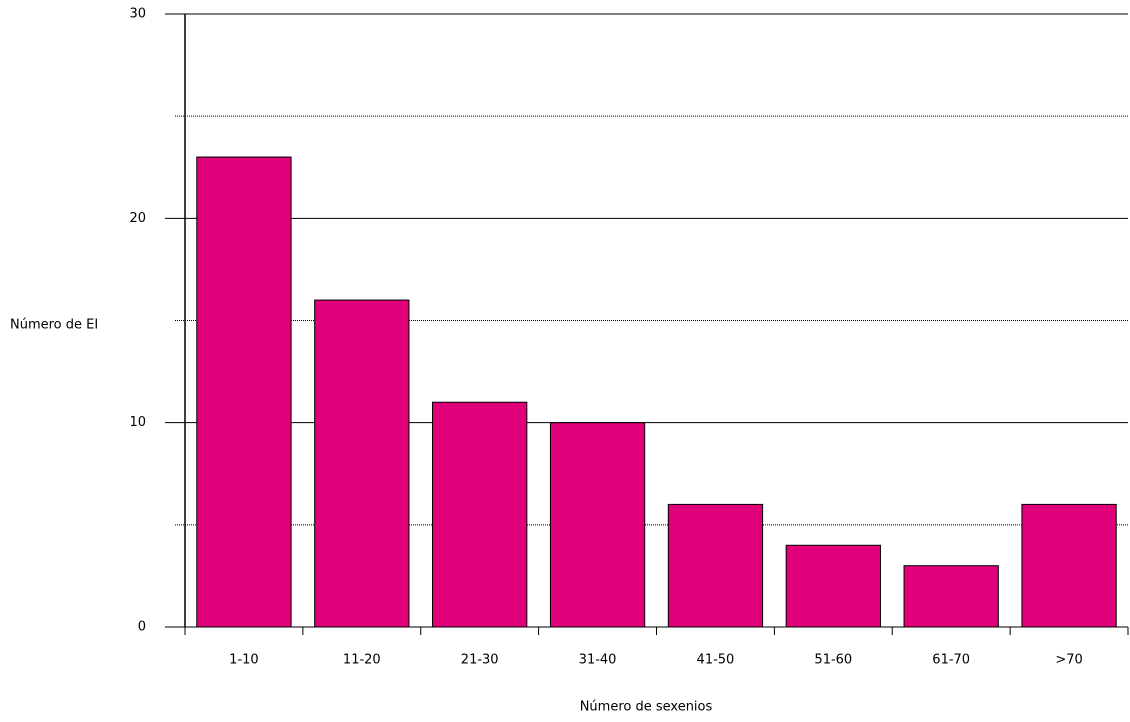  What do you see at coordinates (54, 325) in the screenshot?
I see `y-axis-label: Número de EI` at bounding box center [54, 325].